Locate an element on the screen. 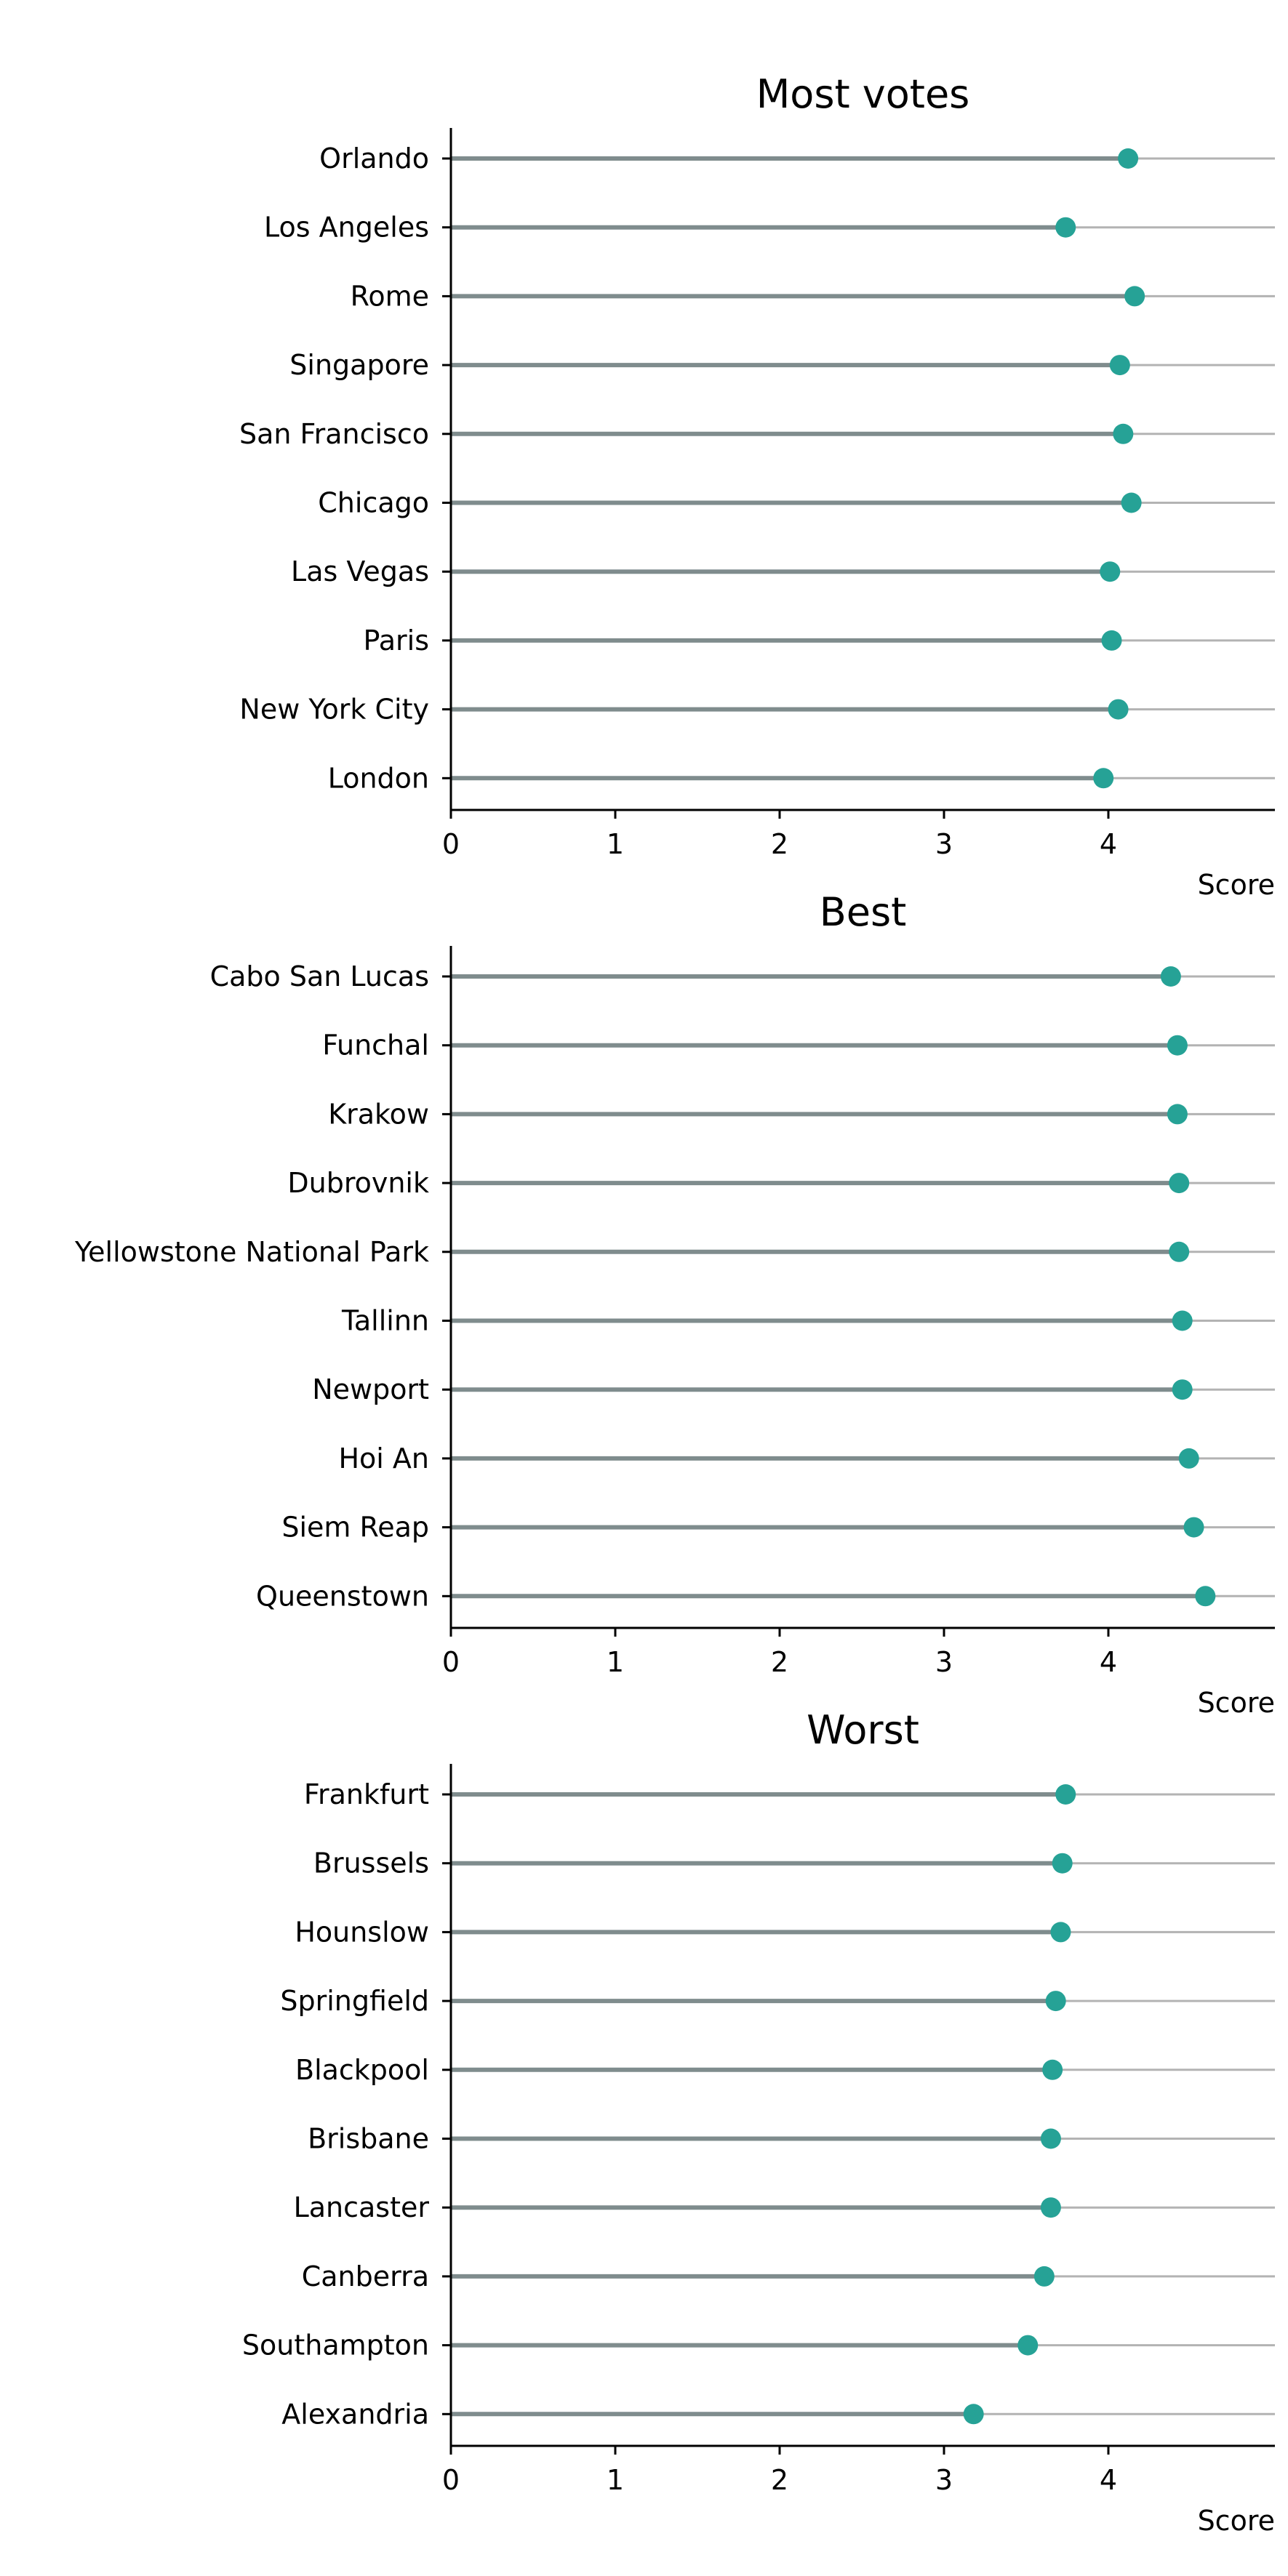  chart-title: Worst is located at coordinates (863, 1730).